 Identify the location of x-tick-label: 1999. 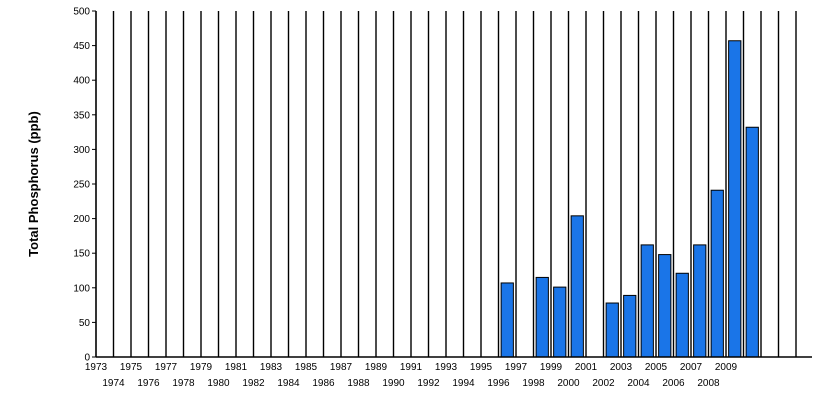
(551, 367).